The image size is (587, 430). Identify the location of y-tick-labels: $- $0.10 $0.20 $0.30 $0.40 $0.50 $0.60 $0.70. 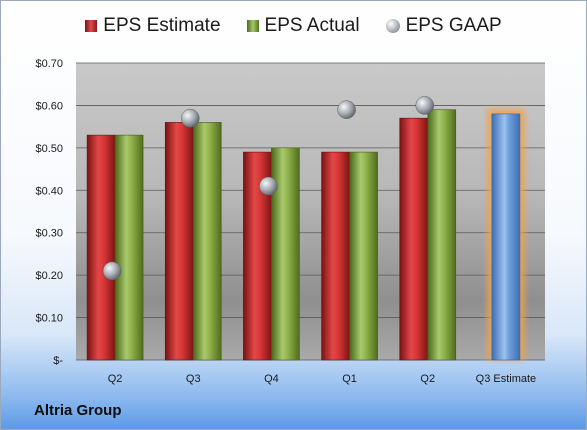
(49, 212).